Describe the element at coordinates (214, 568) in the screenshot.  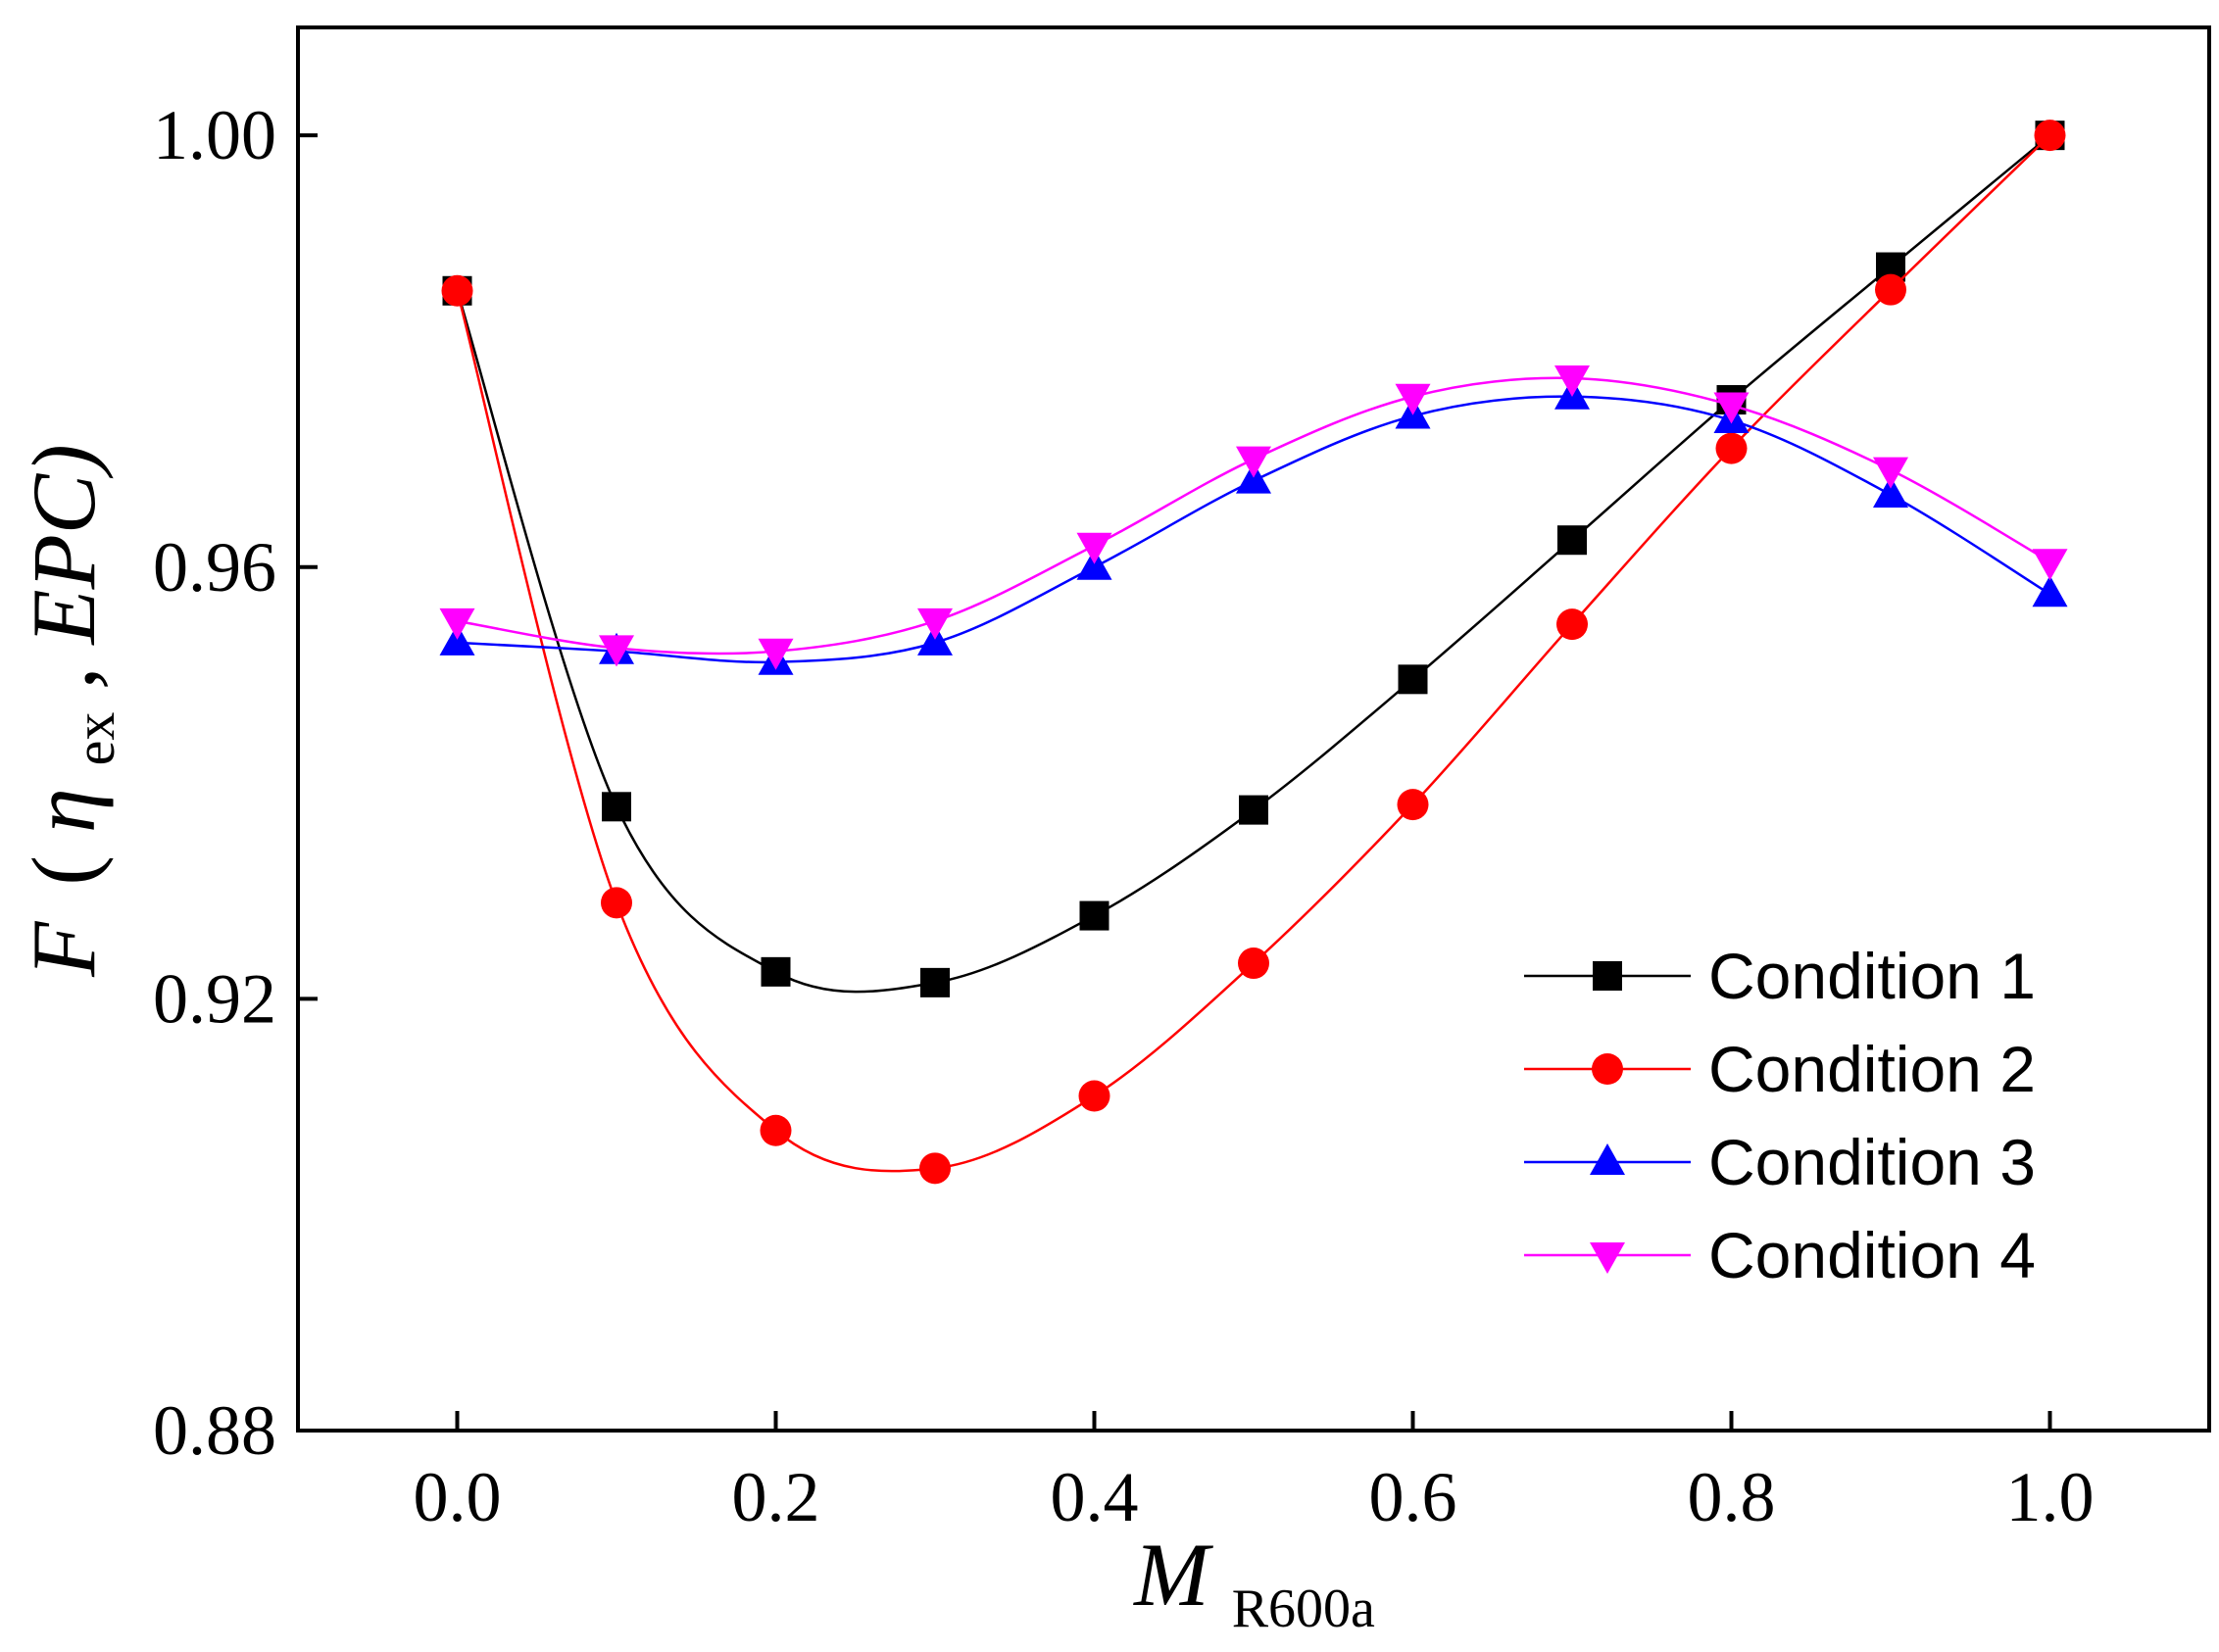
I see `y-tick-label: 0.96` at that location.